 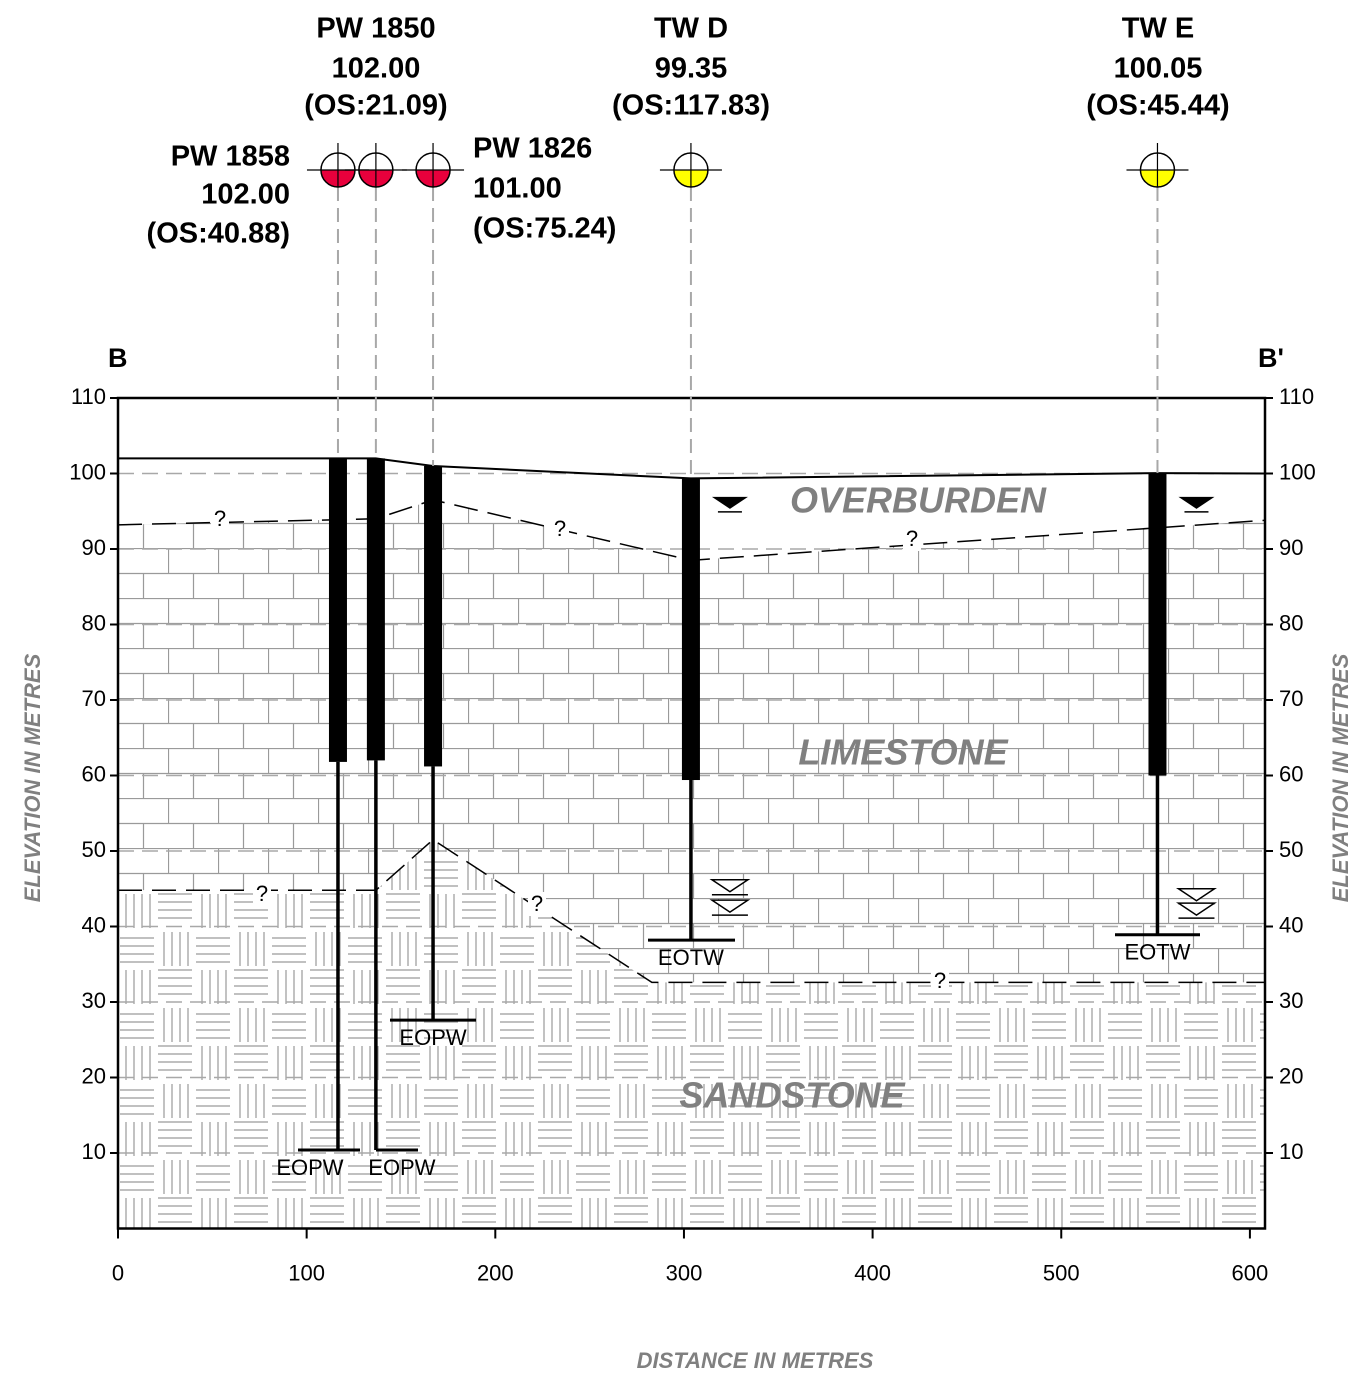 What do you see at coordinates (792, 1095) in the screenshot?
I see `unit-label: SANDSTONE` at bounding box center [792, 1095].